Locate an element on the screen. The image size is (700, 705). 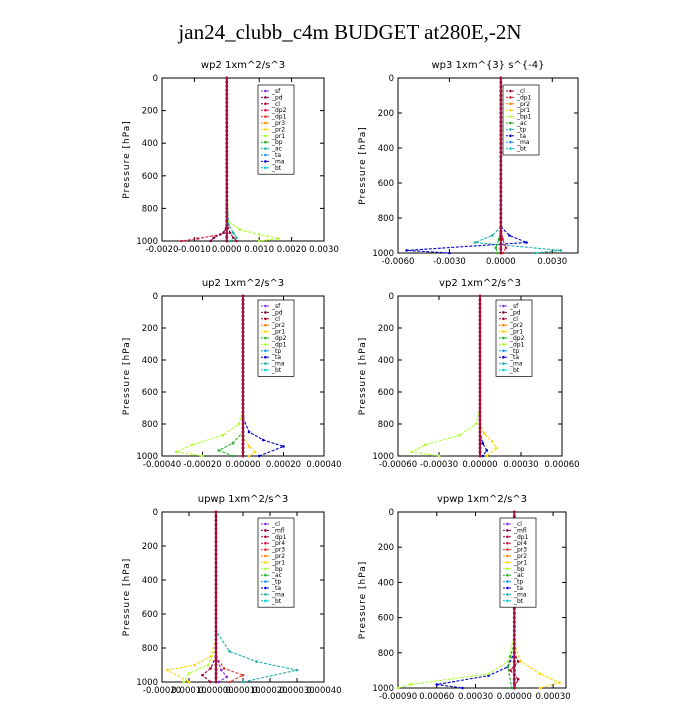
panel4-legend-label: _pr2 is located at coordinates (516, 325).